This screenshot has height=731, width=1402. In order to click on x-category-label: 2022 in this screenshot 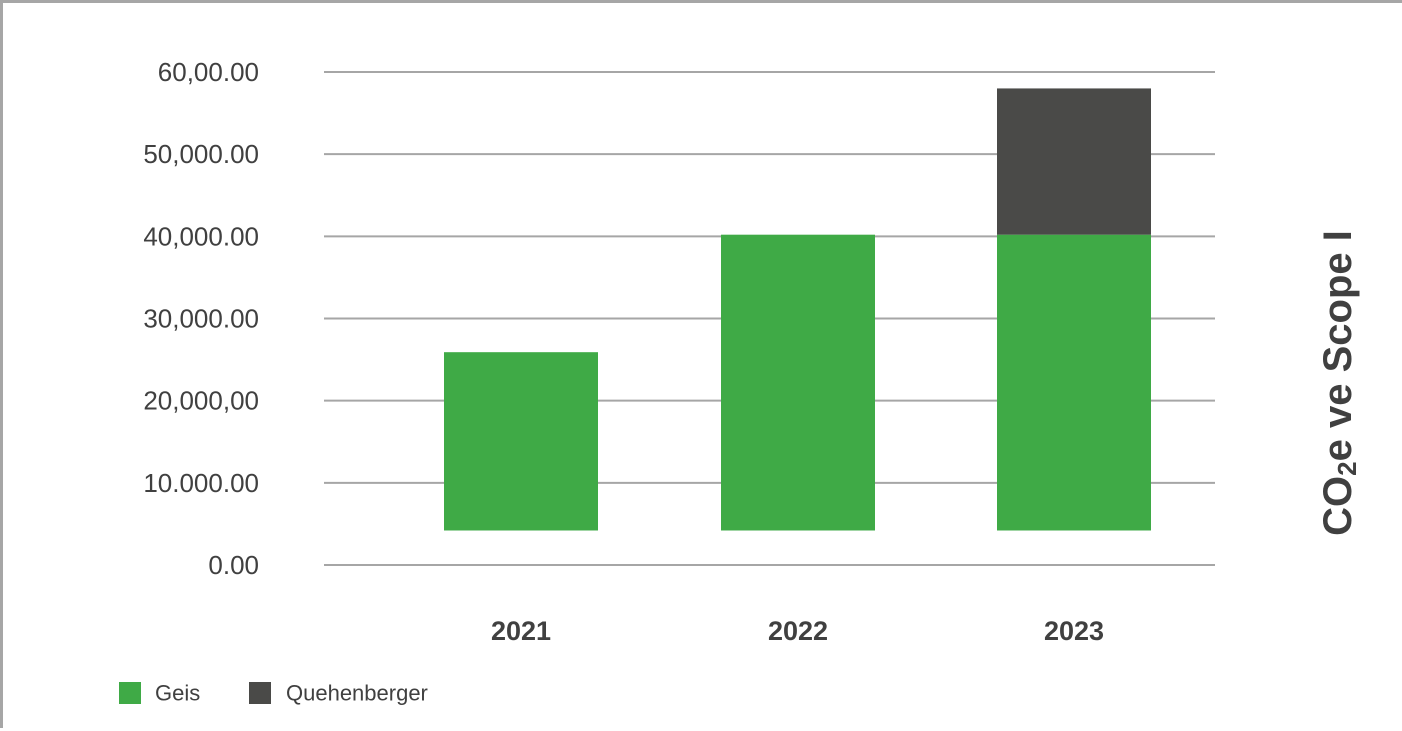, I will do `click(798, 631)`.